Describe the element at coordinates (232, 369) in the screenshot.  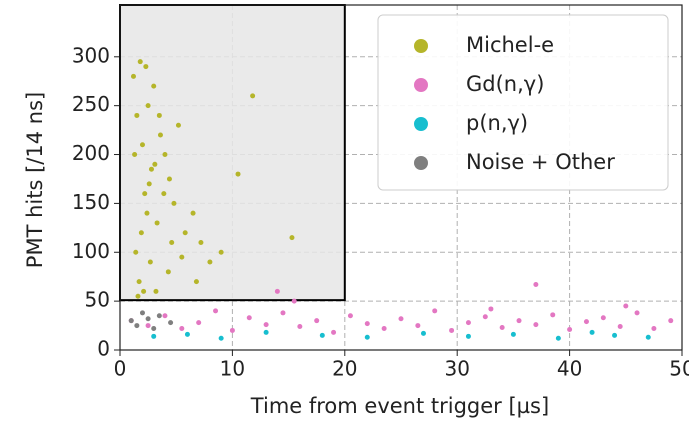
I see `x-tick-label: 10` at that location.